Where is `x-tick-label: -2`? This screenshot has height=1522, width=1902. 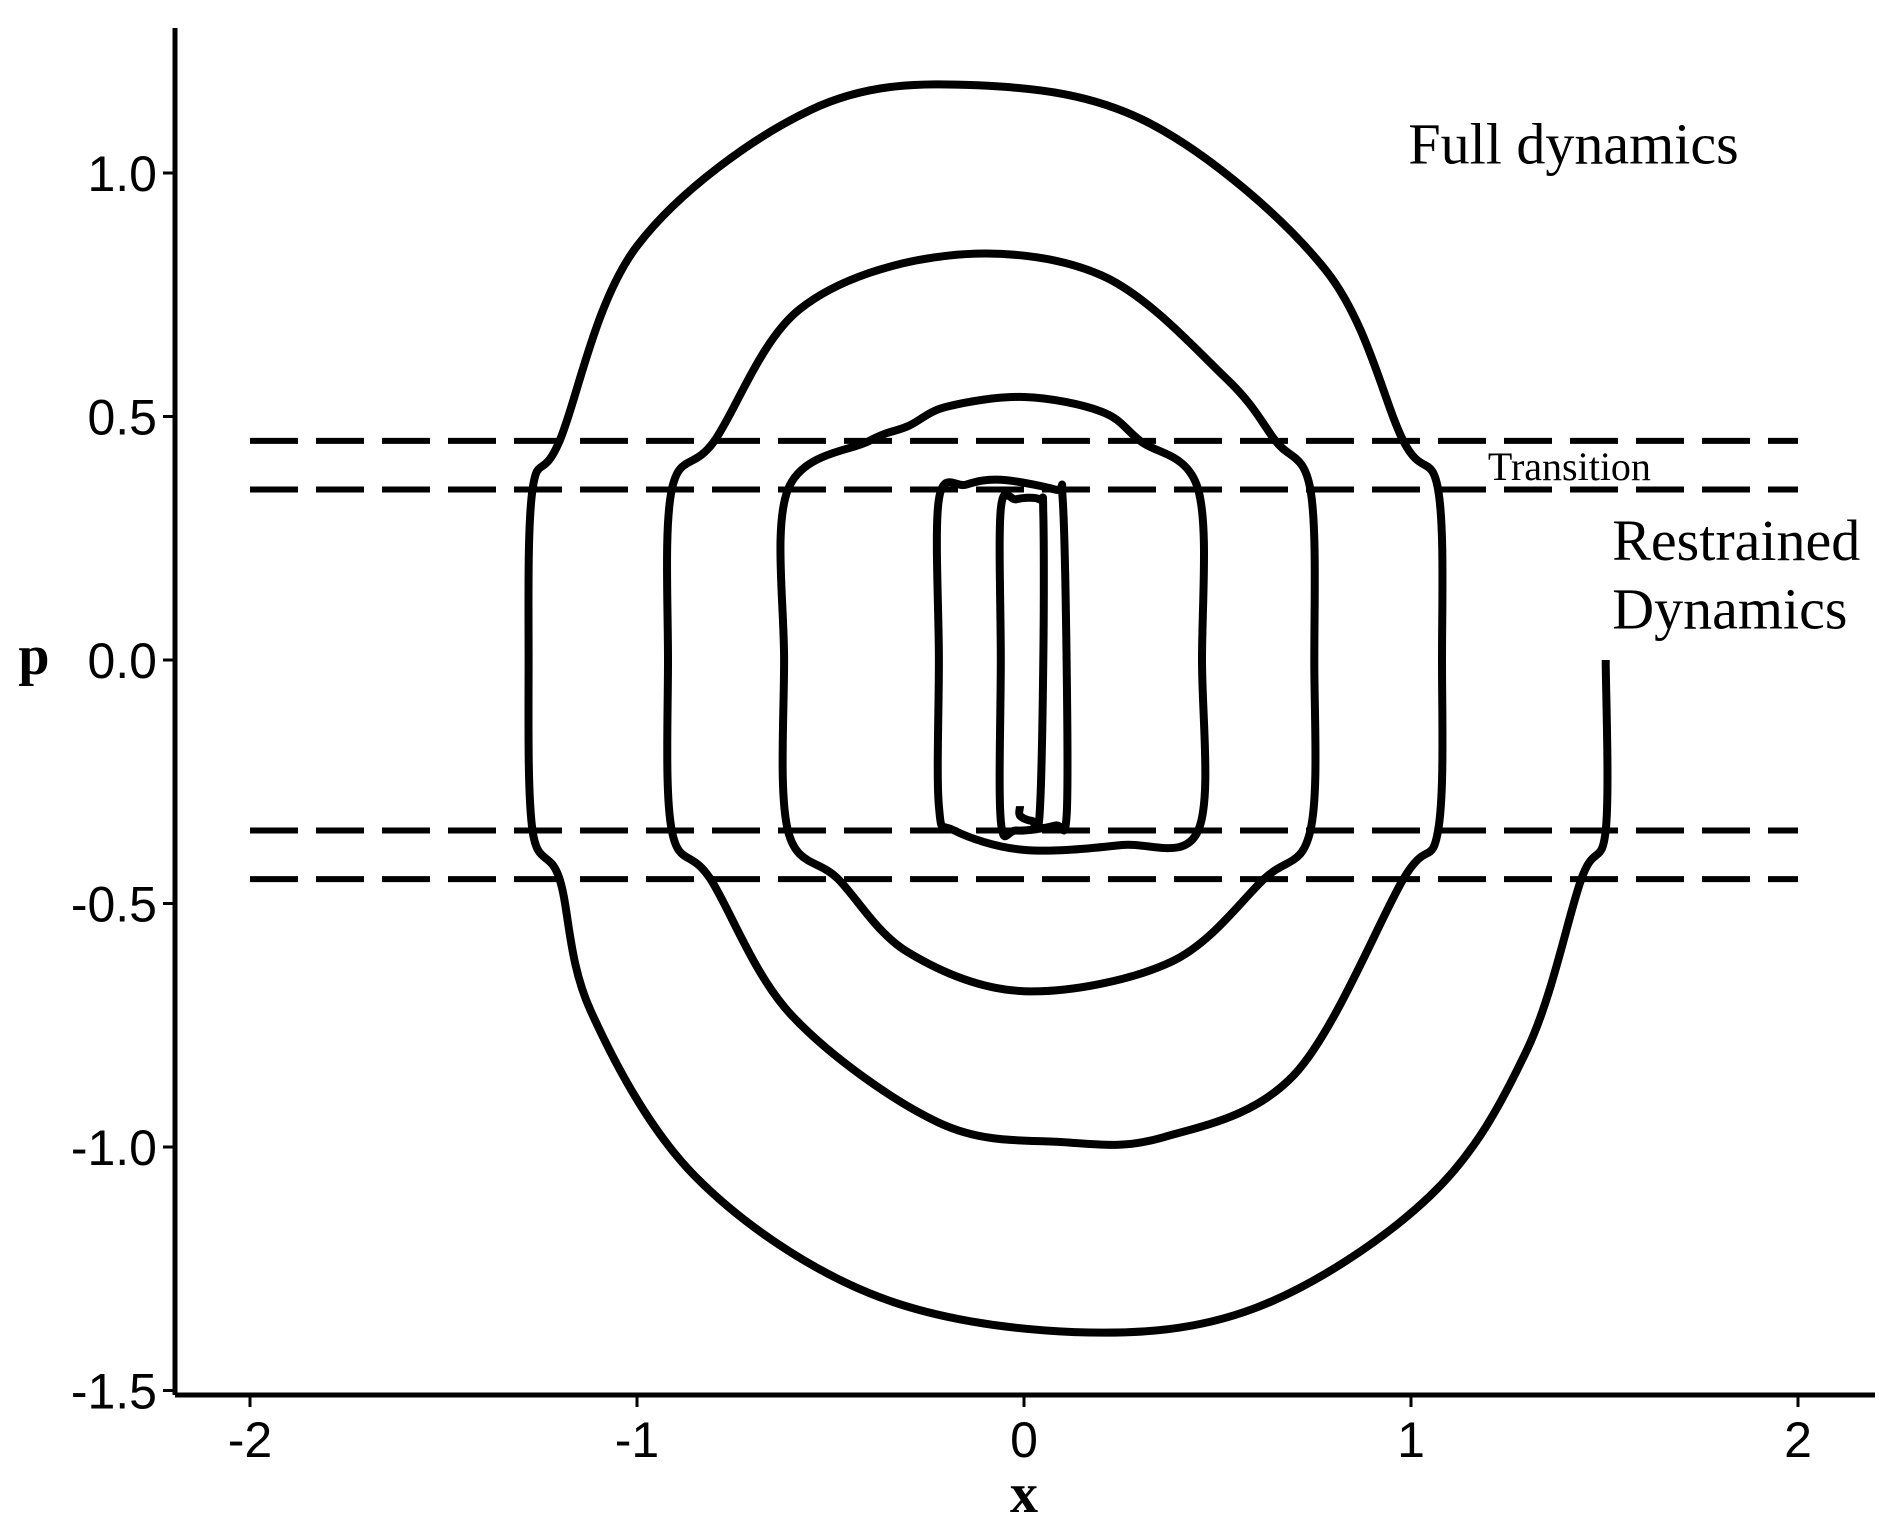 x-tick-label: -2 is located at coordinates (250, 1440).